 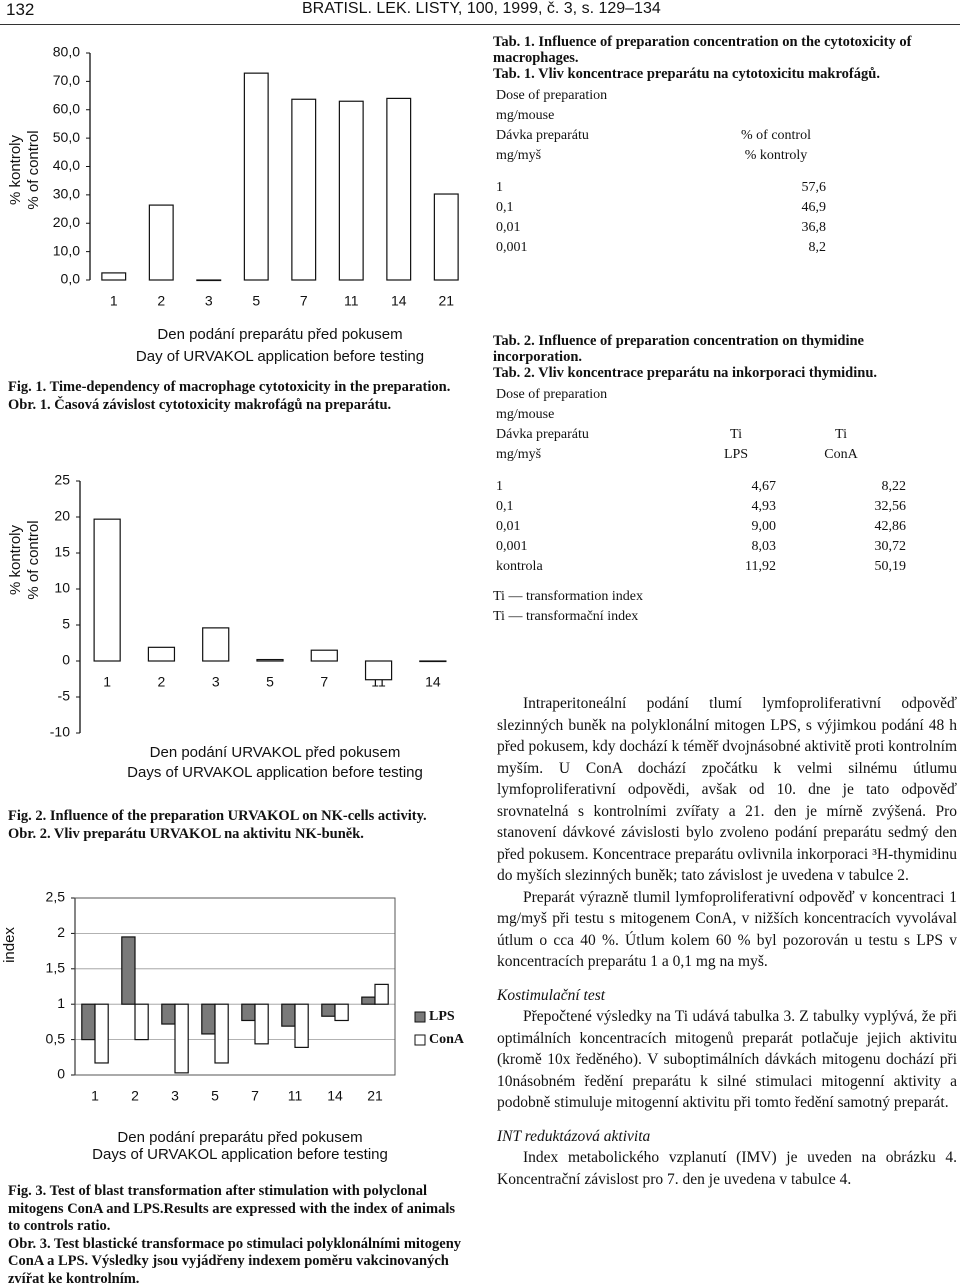 I want to click on table-cell: 4,67, so click(x=736, y=487).